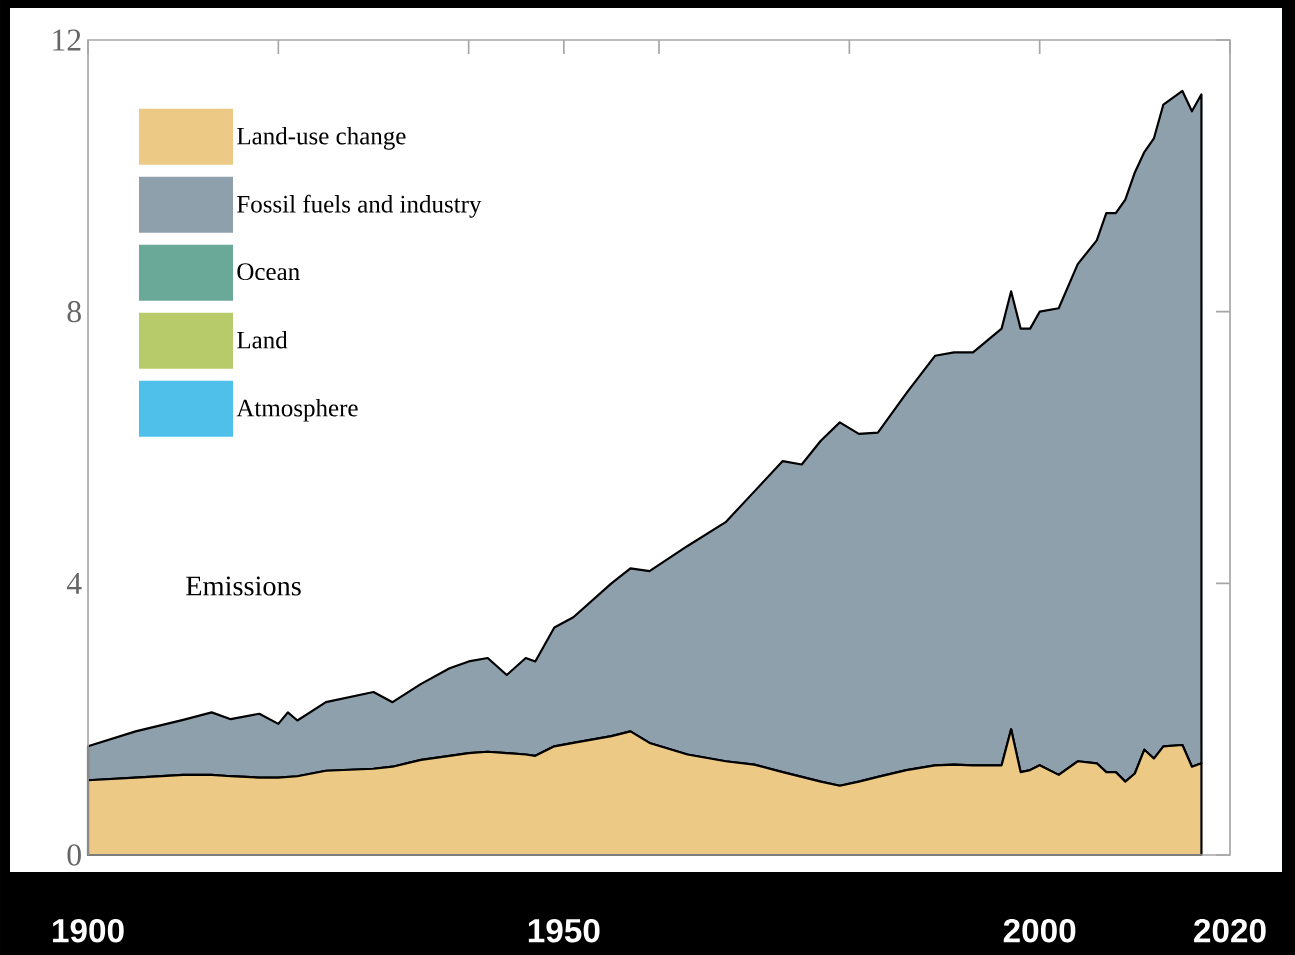 The image size is (1295, 955). What do you see at coordinates (88, 930) in the screenshot?
I see `x-tick-label: 1900` at bounding box center [88, 930].